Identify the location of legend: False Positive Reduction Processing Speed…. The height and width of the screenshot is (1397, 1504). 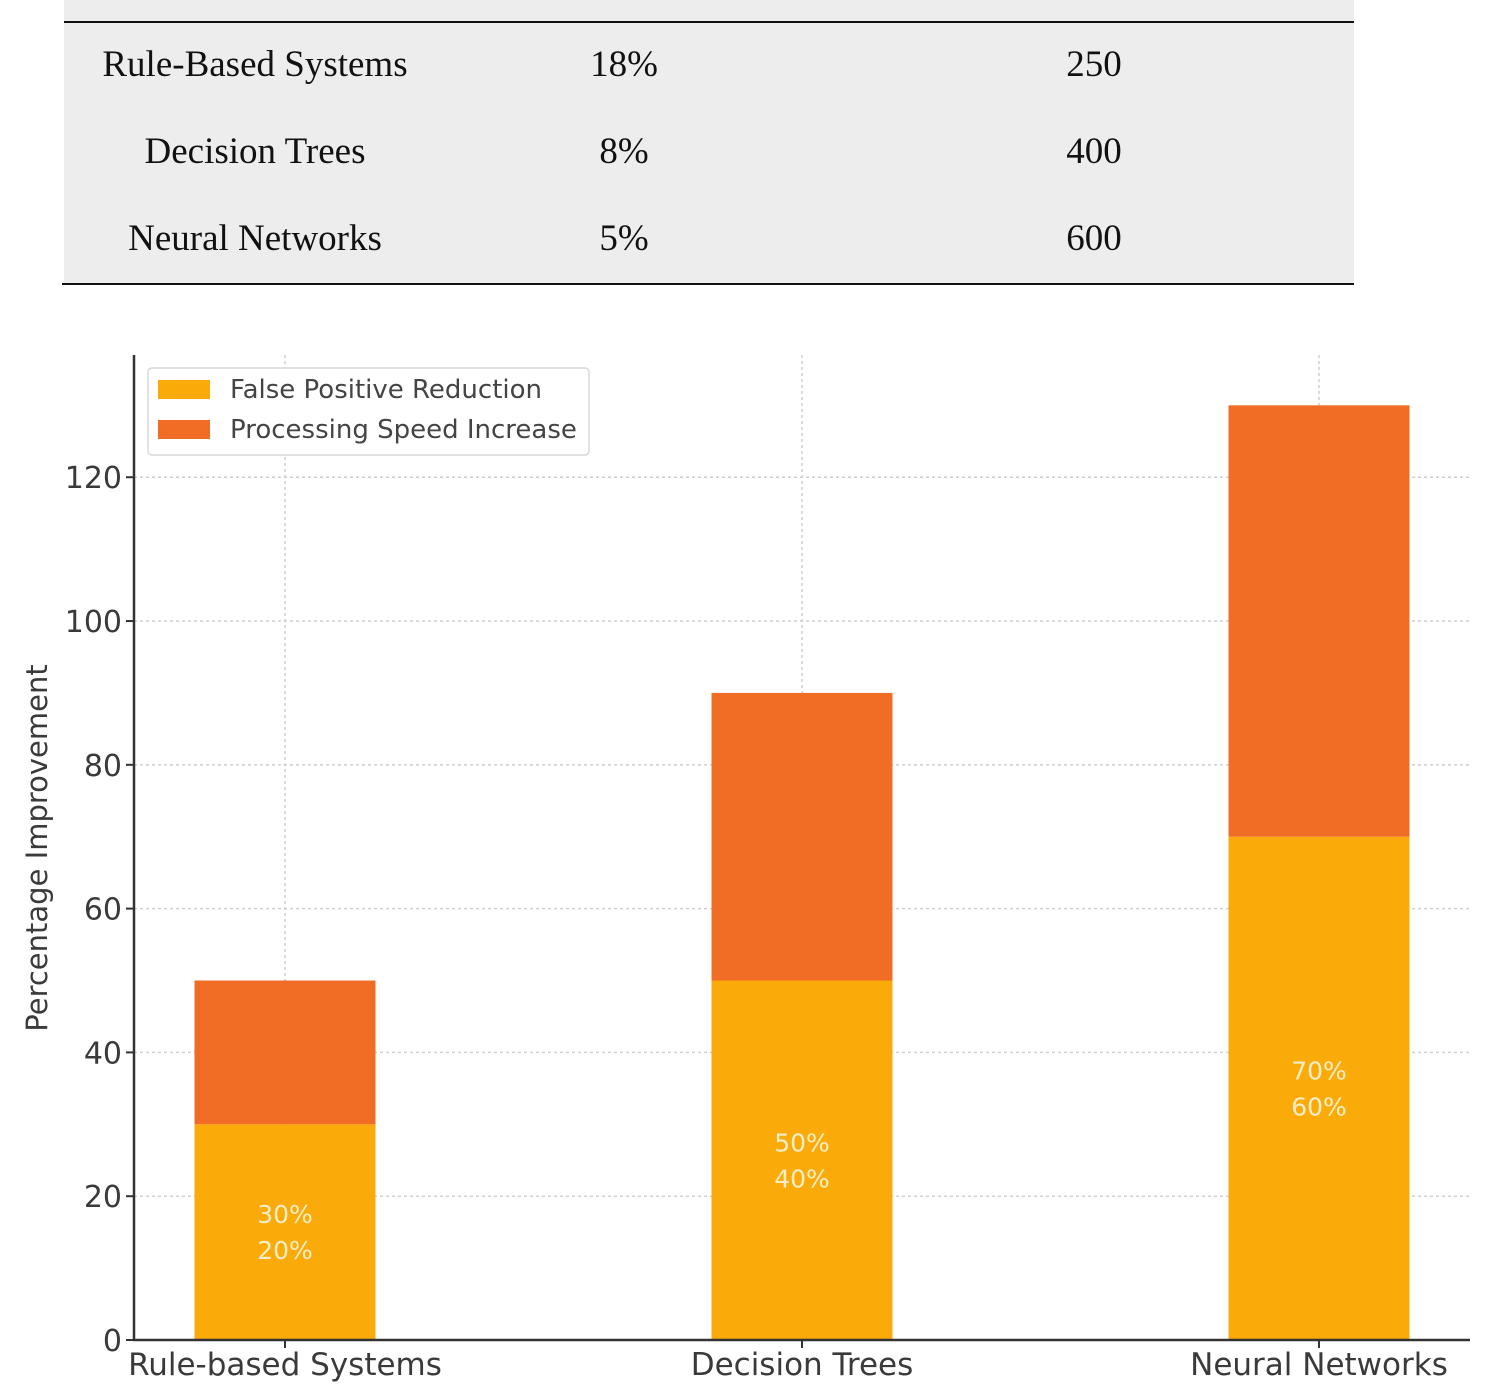
(368, 411).